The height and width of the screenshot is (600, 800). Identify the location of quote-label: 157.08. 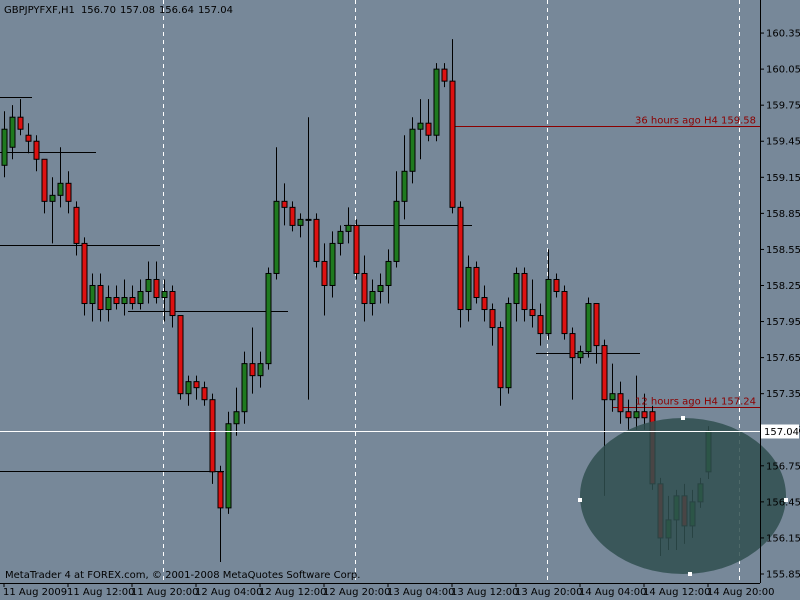
(137, 10).